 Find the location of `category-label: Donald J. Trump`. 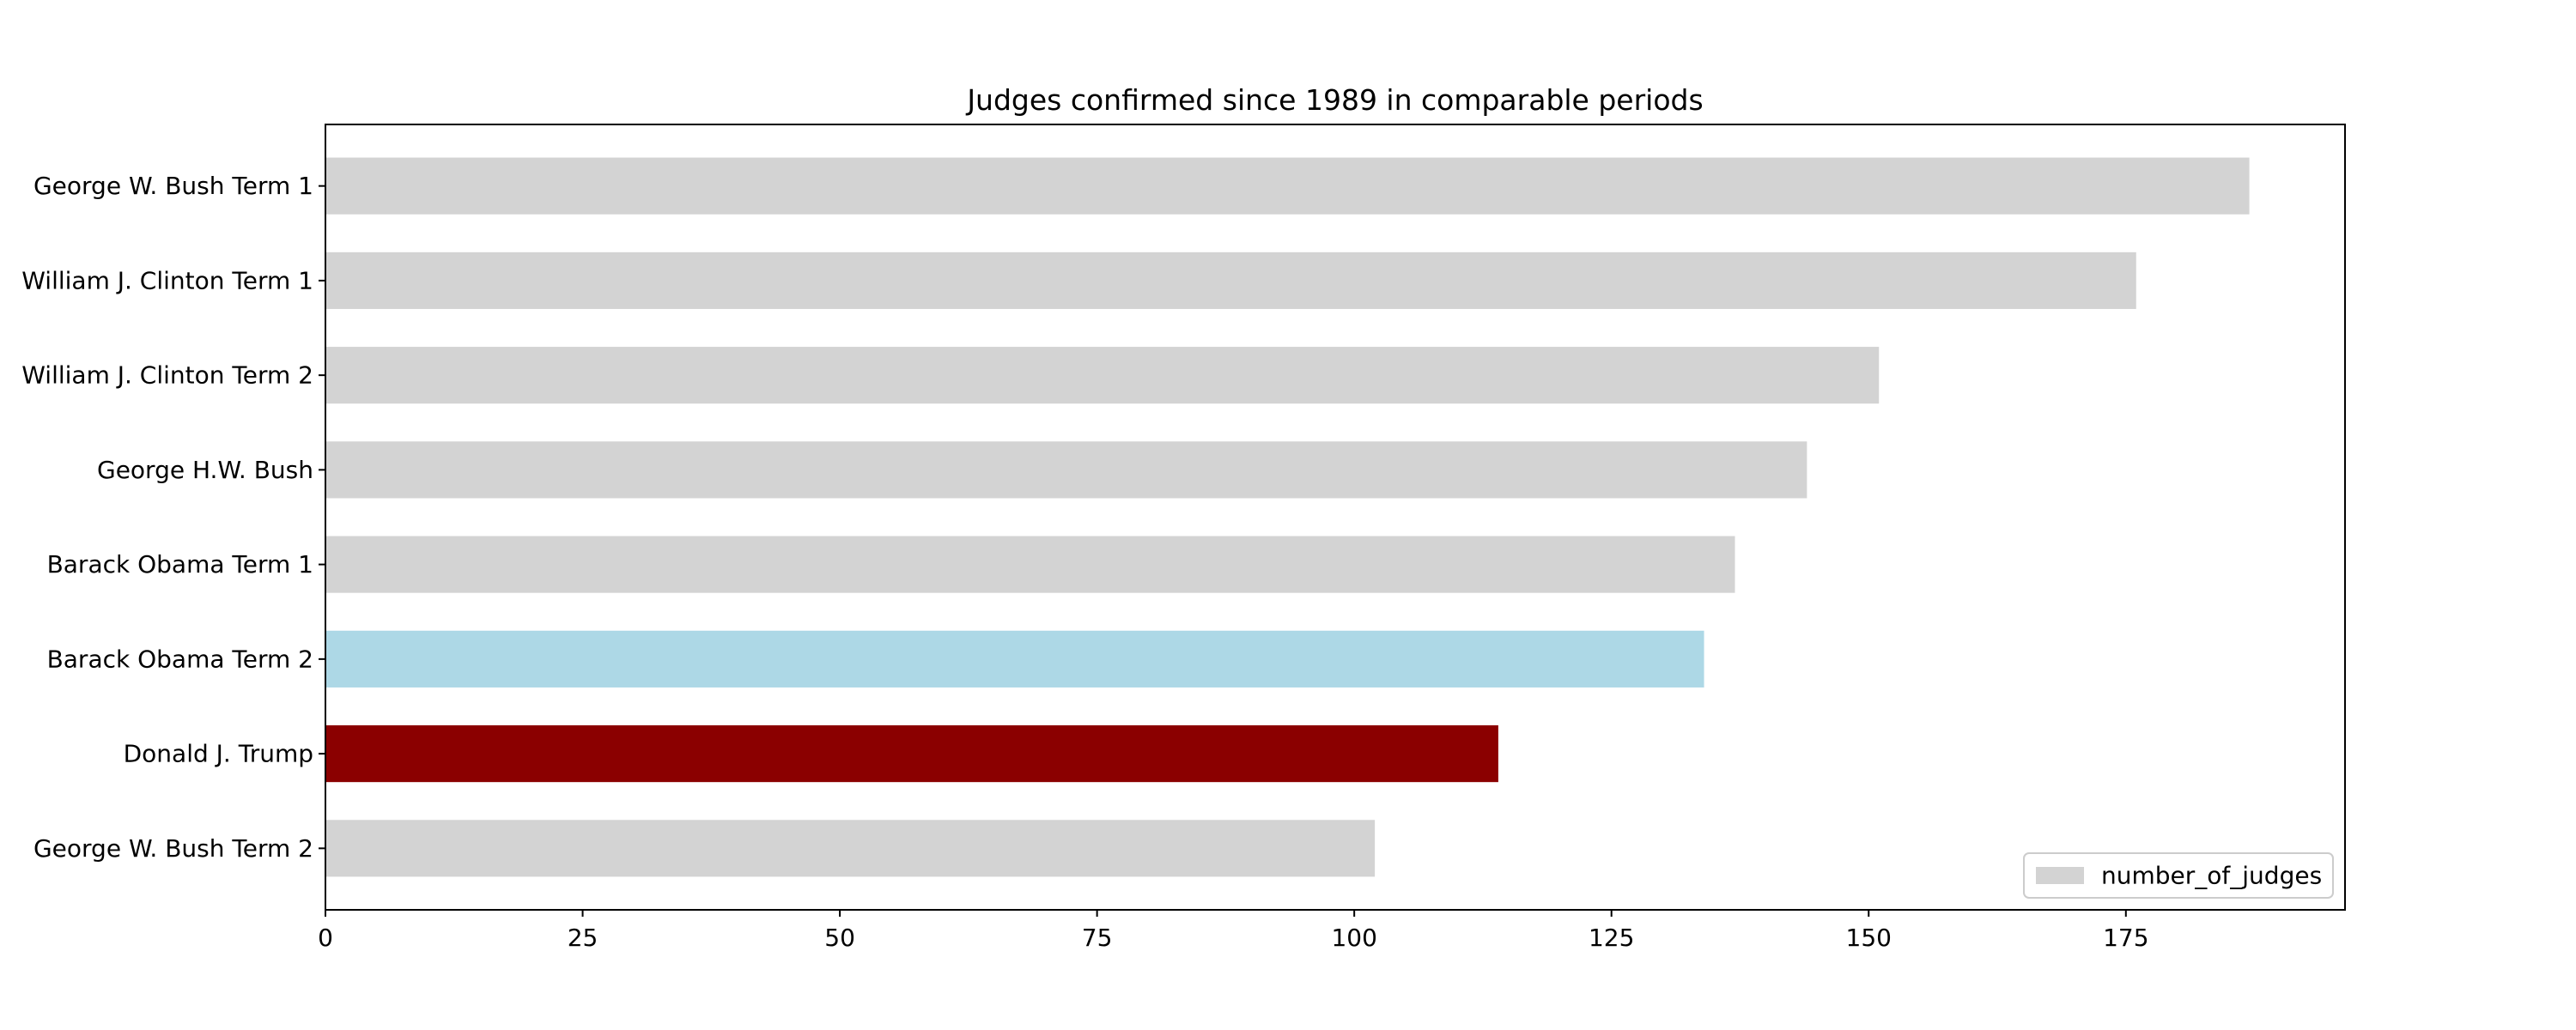

category-label: Donald J. Trump is located at coordinates (218, 754).